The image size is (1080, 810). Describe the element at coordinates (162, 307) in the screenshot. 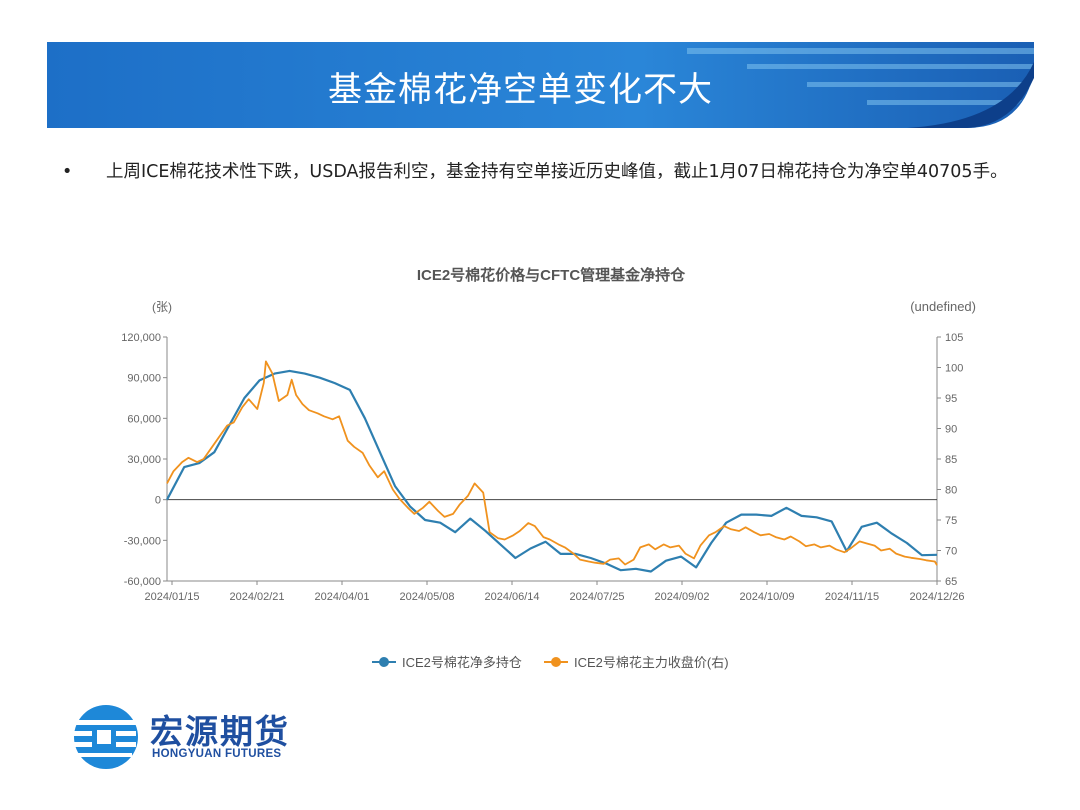

I see `left-axis-unit: (张)` at that location.